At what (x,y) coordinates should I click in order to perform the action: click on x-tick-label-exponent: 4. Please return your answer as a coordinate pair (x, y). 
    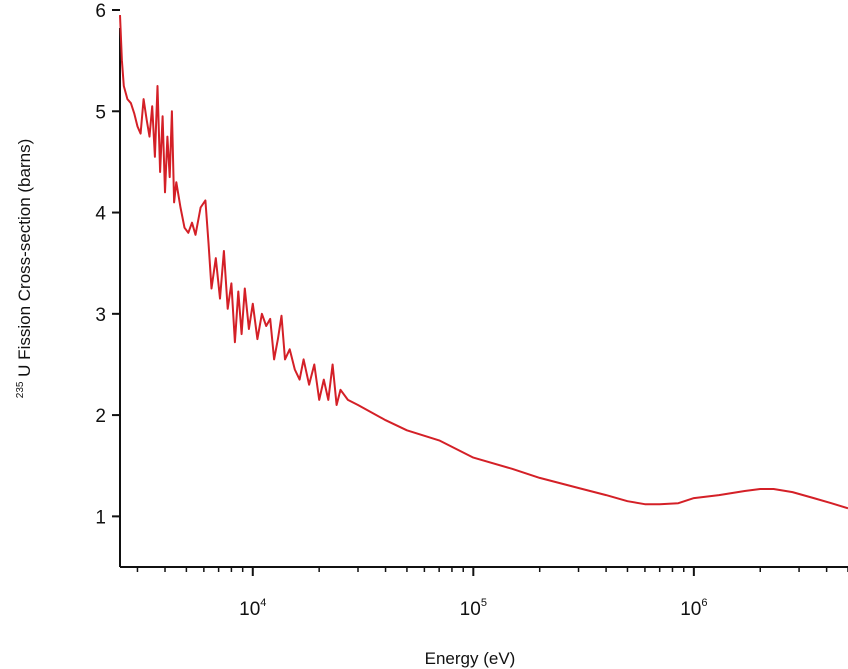
    Looking at the image, I should click on (263, 603).